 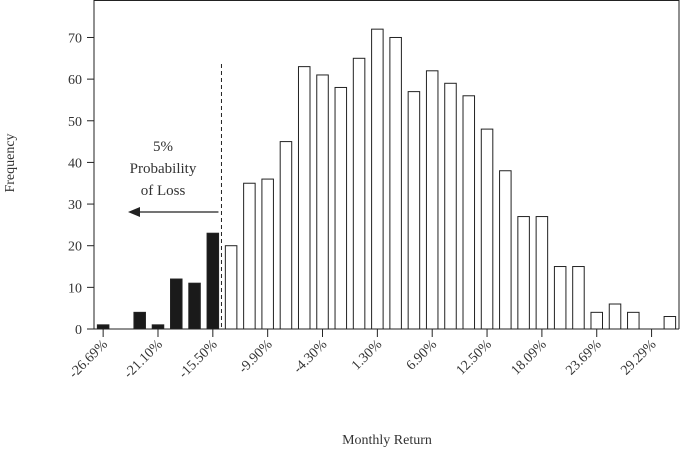 What do you see at coordinates (163, 147) in the screenshot?
I see `annotation-text-line: 5%` at bounding box center [163, 147].